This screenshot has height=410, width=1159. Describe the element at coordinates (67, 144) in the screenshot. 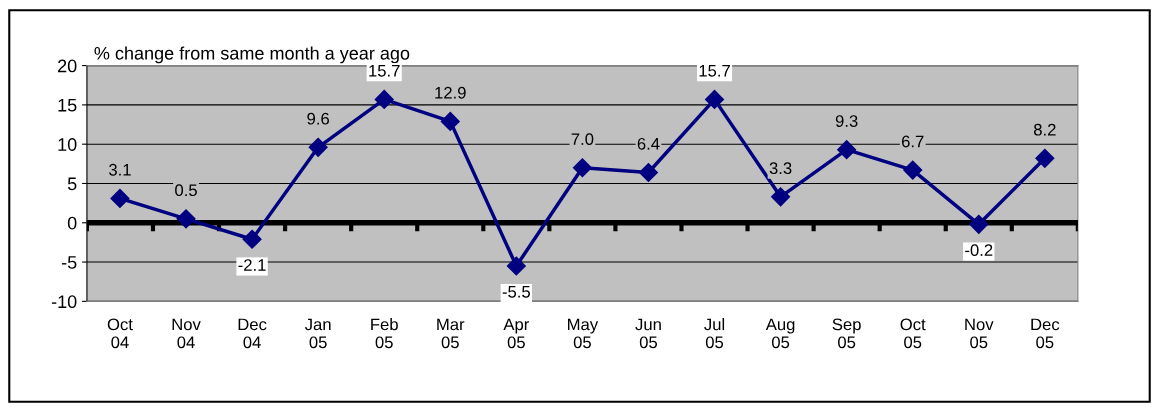

I see `y-tick-label: 10` at that location.